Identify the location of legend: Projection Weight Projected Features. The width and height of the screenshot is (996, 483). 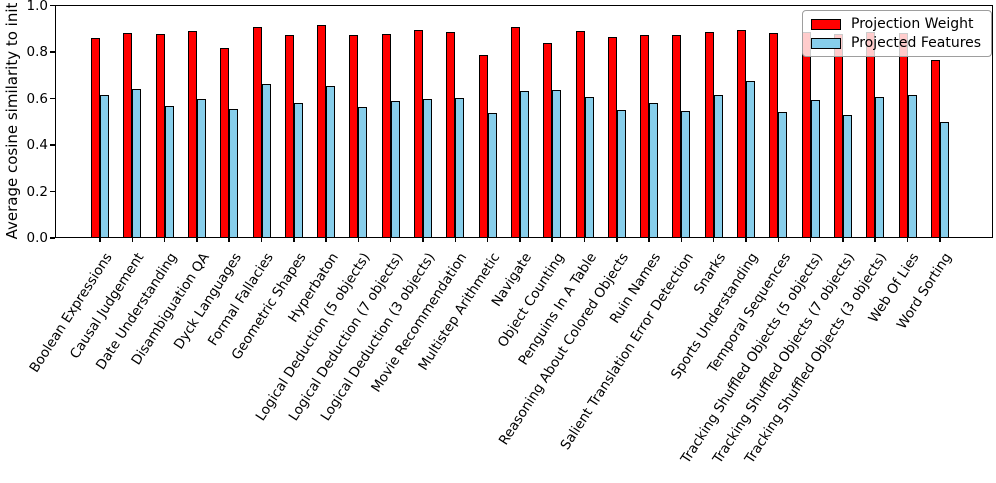
(897, 33).